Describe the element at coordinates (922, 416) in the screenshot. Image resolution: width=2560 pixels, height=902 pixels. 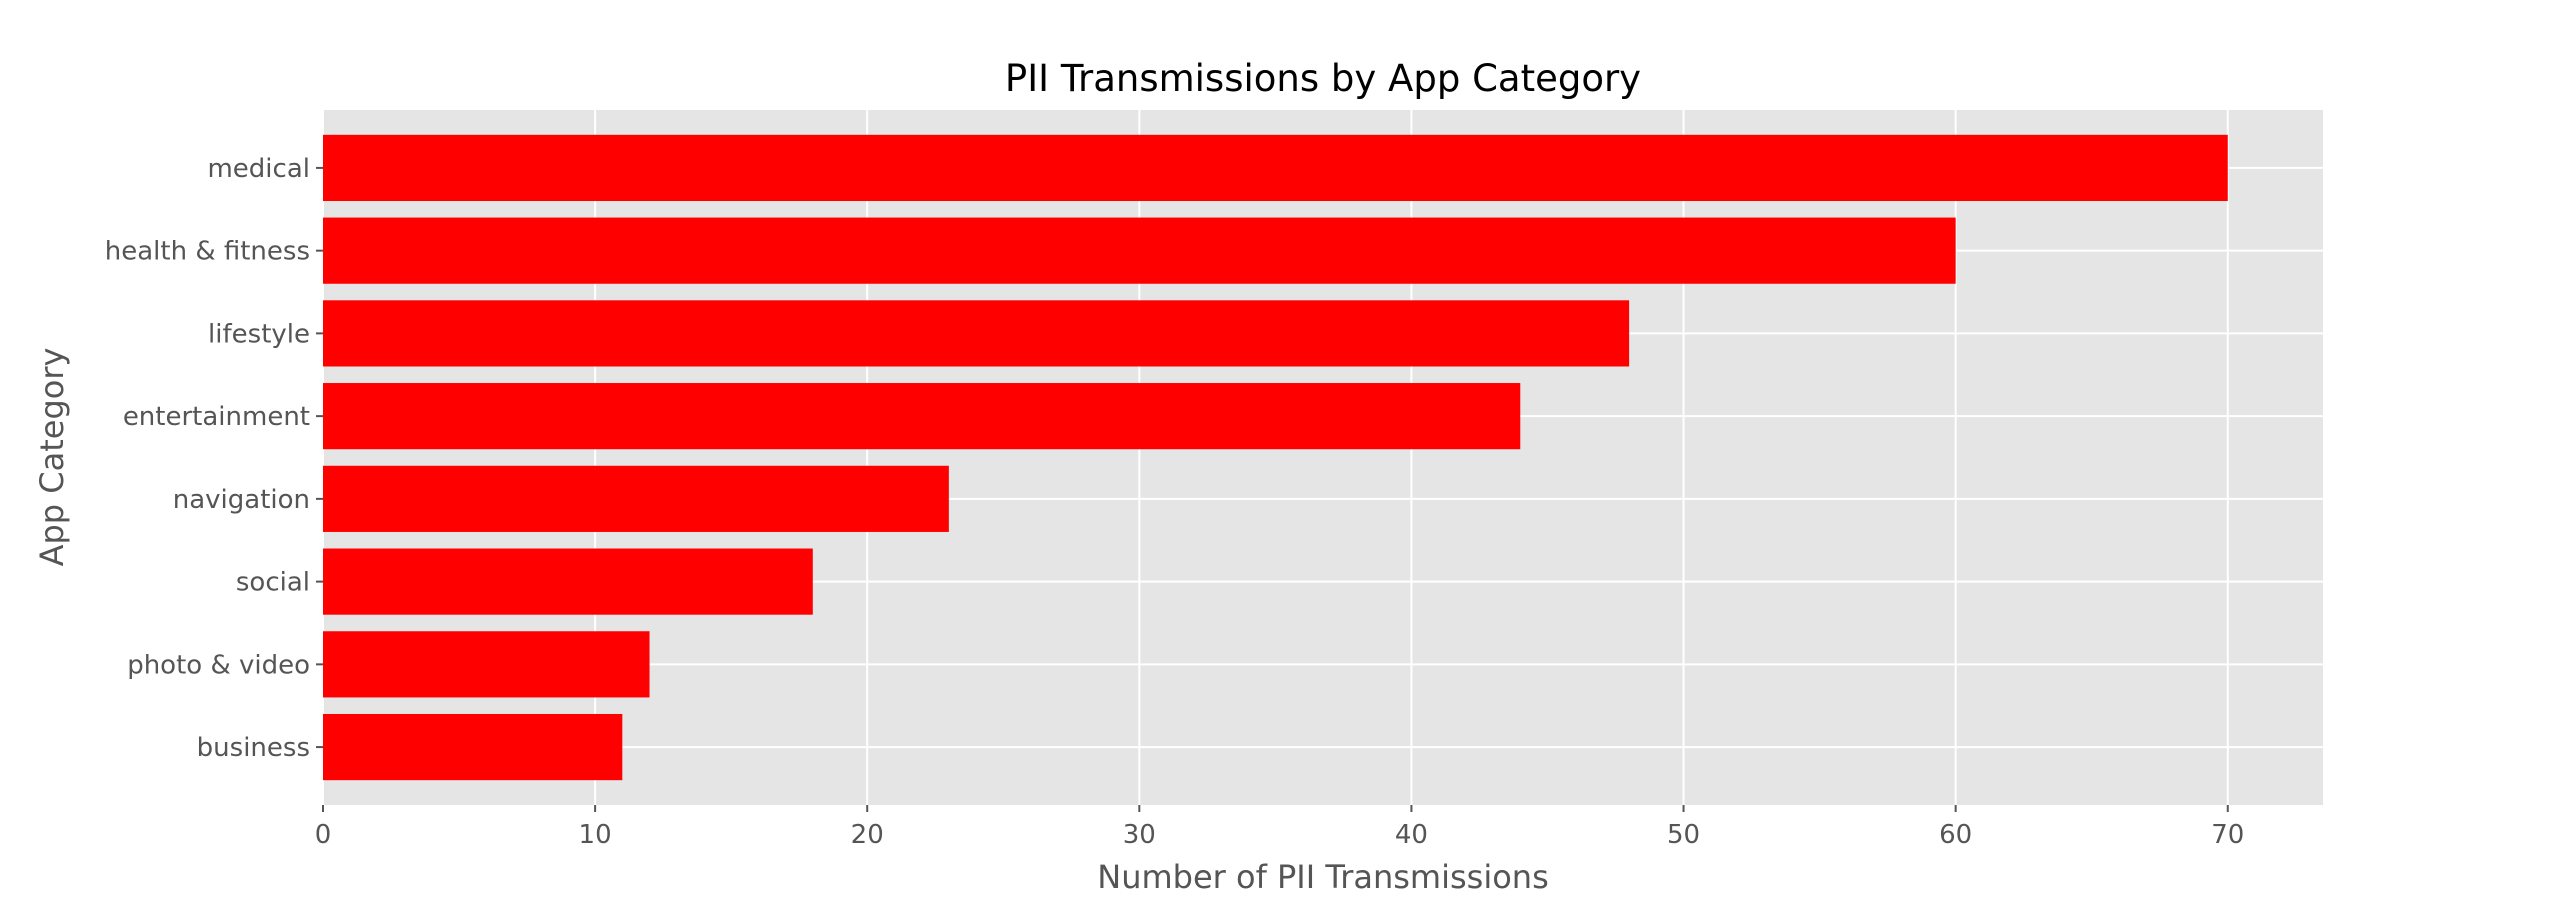
I see `bar-entertainment` at that location.